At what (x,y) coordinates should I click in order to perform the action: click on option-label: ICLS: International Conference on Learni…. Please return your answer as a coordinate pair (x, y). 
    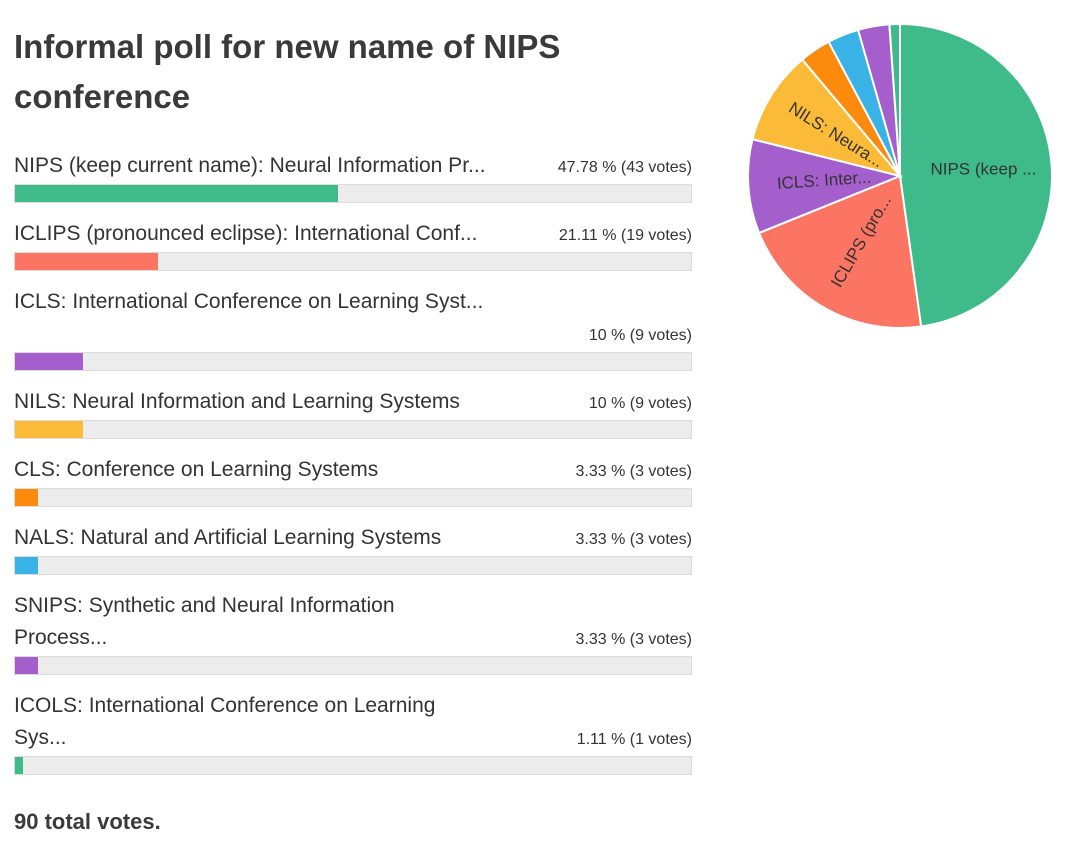
    Looking at the image, I should click on (249, 301).